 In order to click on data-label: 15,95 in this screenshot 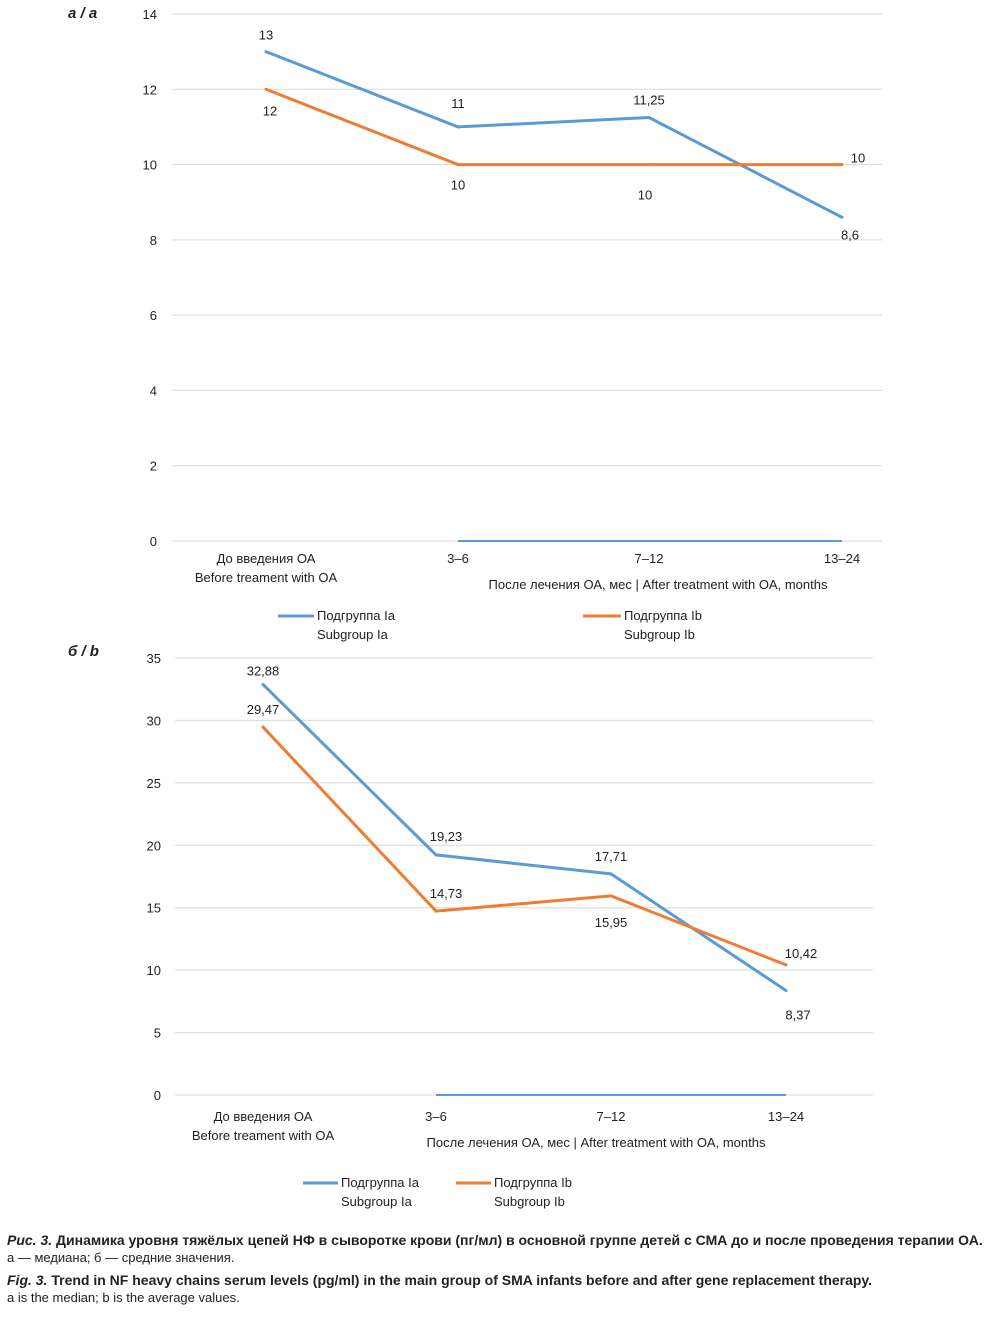, I will do `click(611, 922)`.